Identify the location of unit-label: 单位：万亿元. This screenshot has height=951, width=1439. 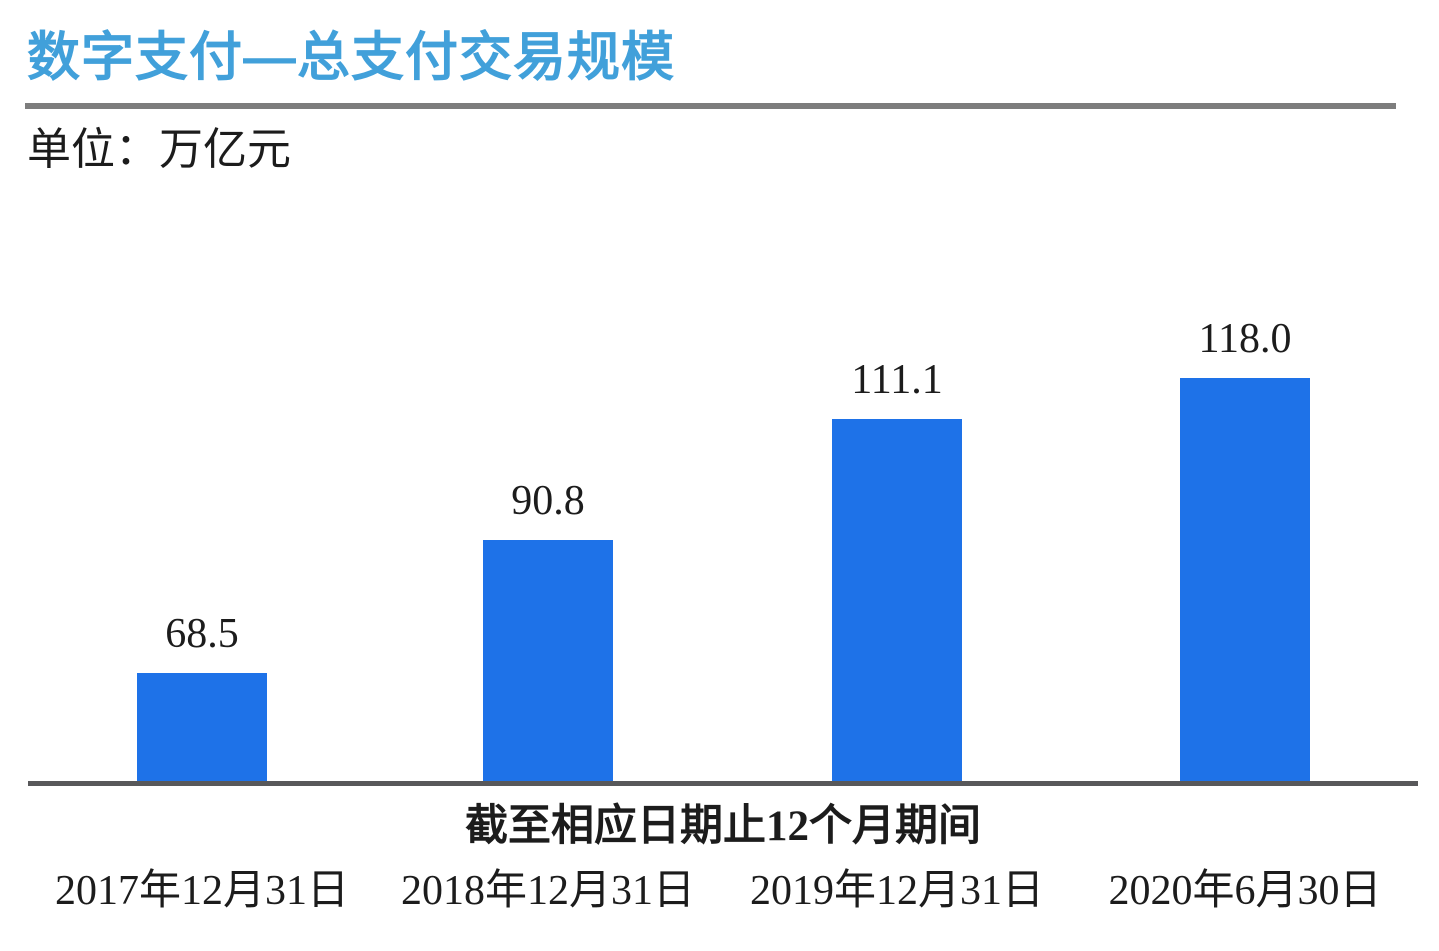
(159, 149).